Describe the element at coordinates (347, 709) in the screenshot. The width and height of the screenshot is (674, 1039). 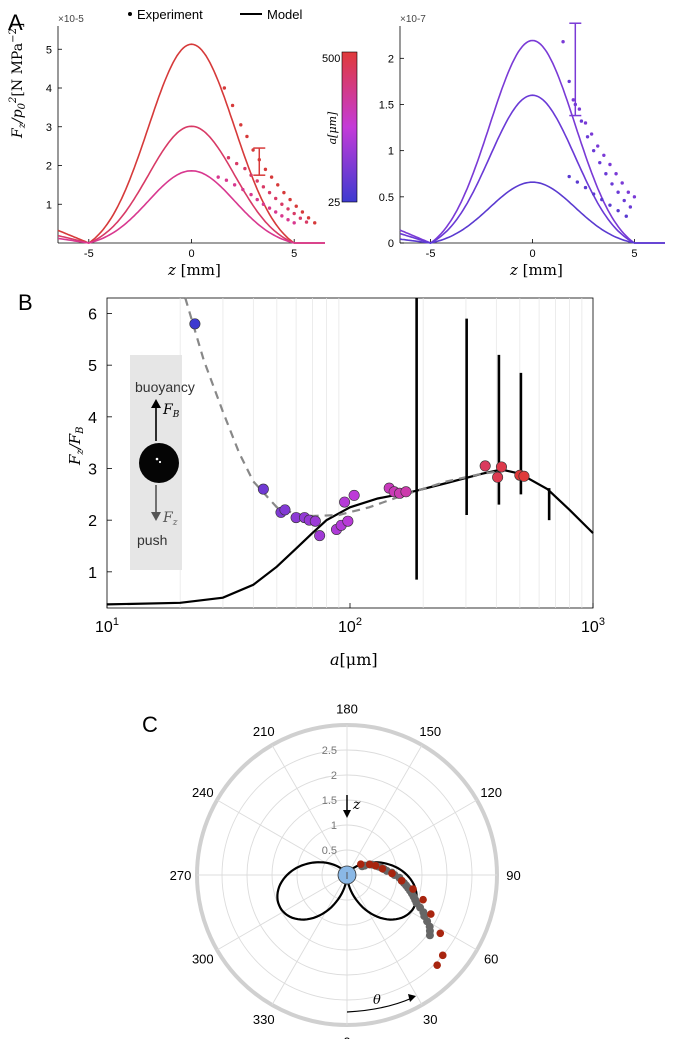
I see `theta-tick-label: 180` at that location.